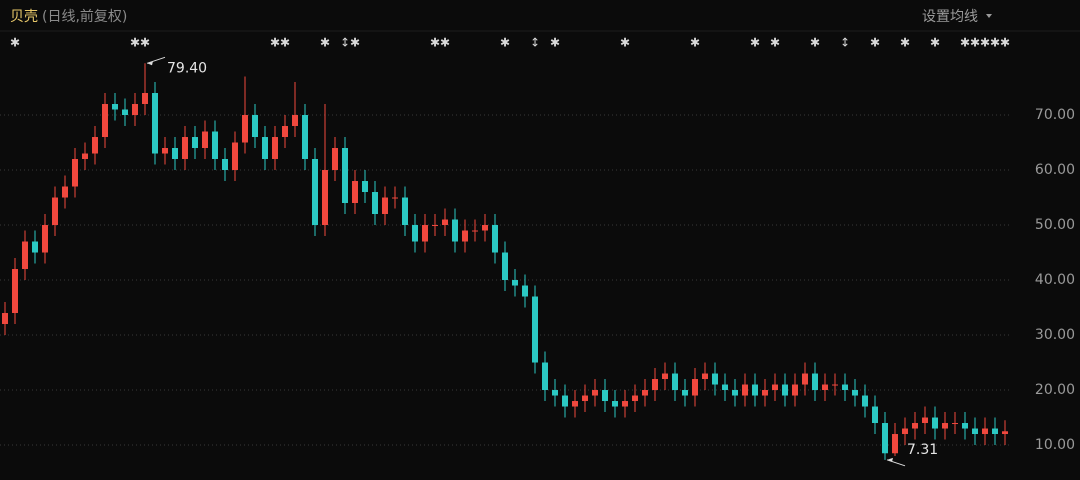 This screenshot has height=480, width=1080. Describe the element at coordinates (1055, 335) in the screenshot. I see `y-tick-label: 30.00` at that location.